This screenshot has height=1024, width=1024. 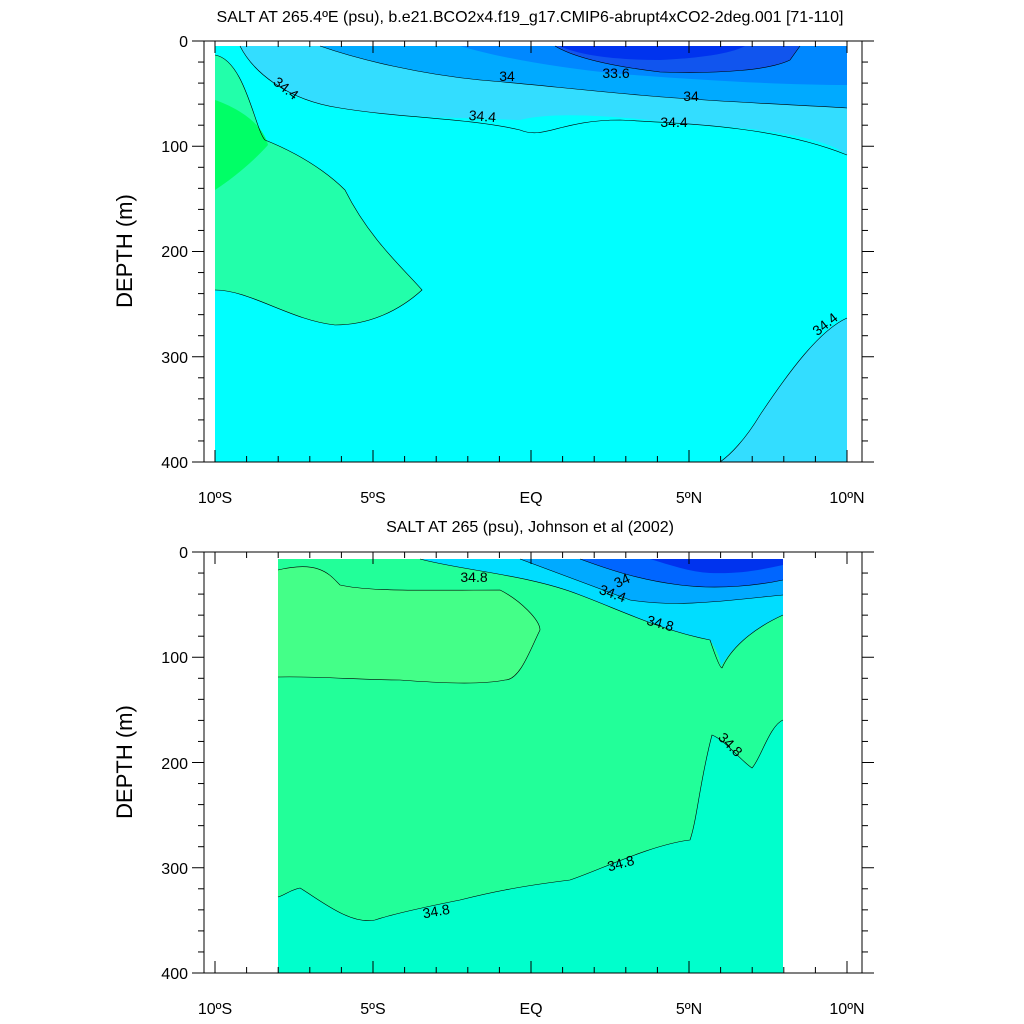 I want to click on top-x-tick-label: 10ºS, so click(x=215, y=498).